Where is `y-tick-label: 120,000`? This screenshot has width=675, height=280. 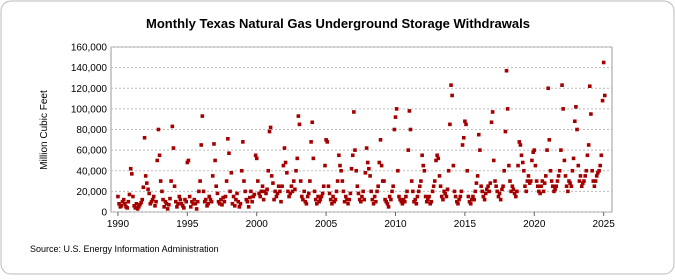
y-tick-label: 120,000 is located at coordinates (89, 89).